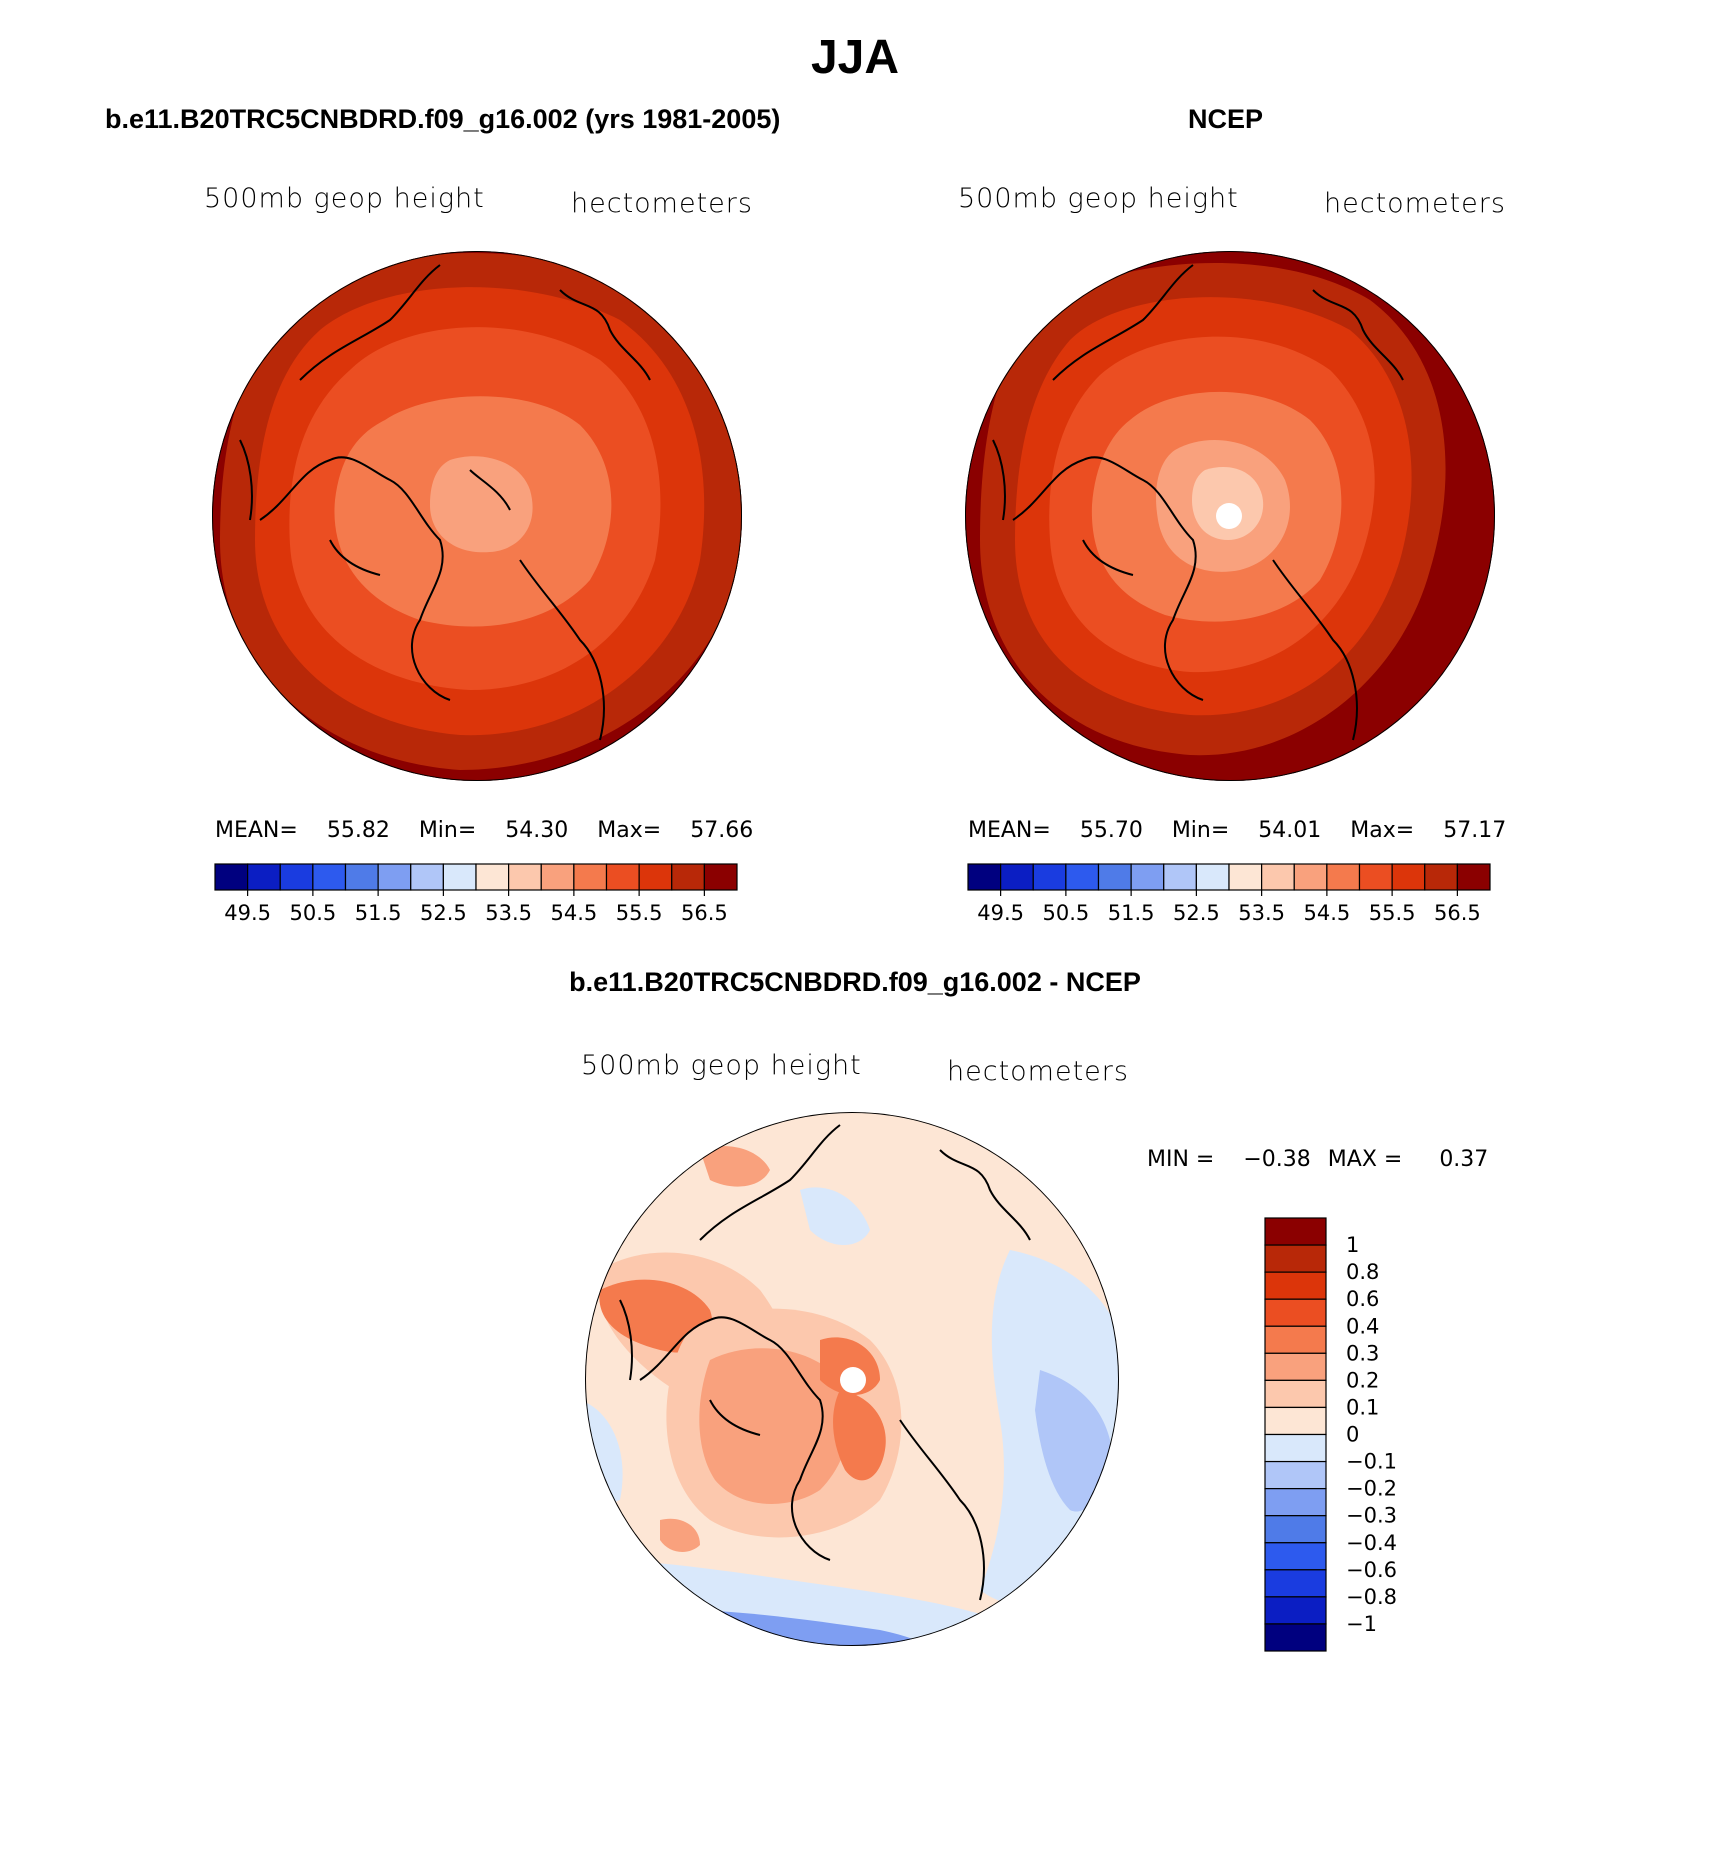 The height and width of the screenshot is (1863, 1710). I want to click on diff-colorbar-tick-label: 0.6, so click(1362, 1299).